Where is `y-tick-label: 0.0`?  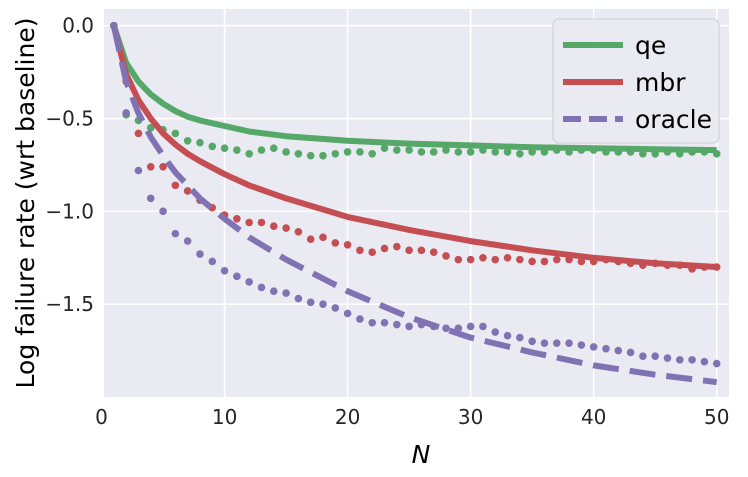
y-tick-label: 0.0 is located at coordinates (78, 26).